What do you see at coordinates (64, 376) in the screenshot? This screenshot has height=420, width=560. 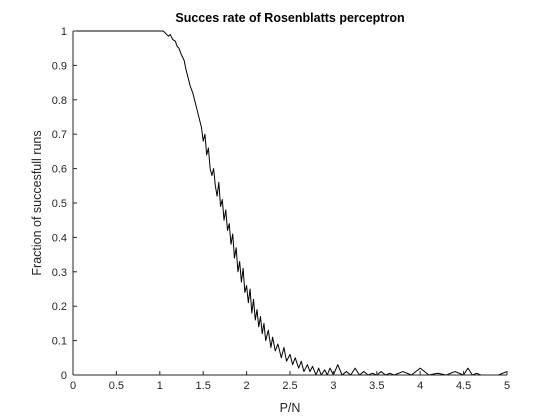 I see `y-tick-label: 0` at bounding box center [64, 376].